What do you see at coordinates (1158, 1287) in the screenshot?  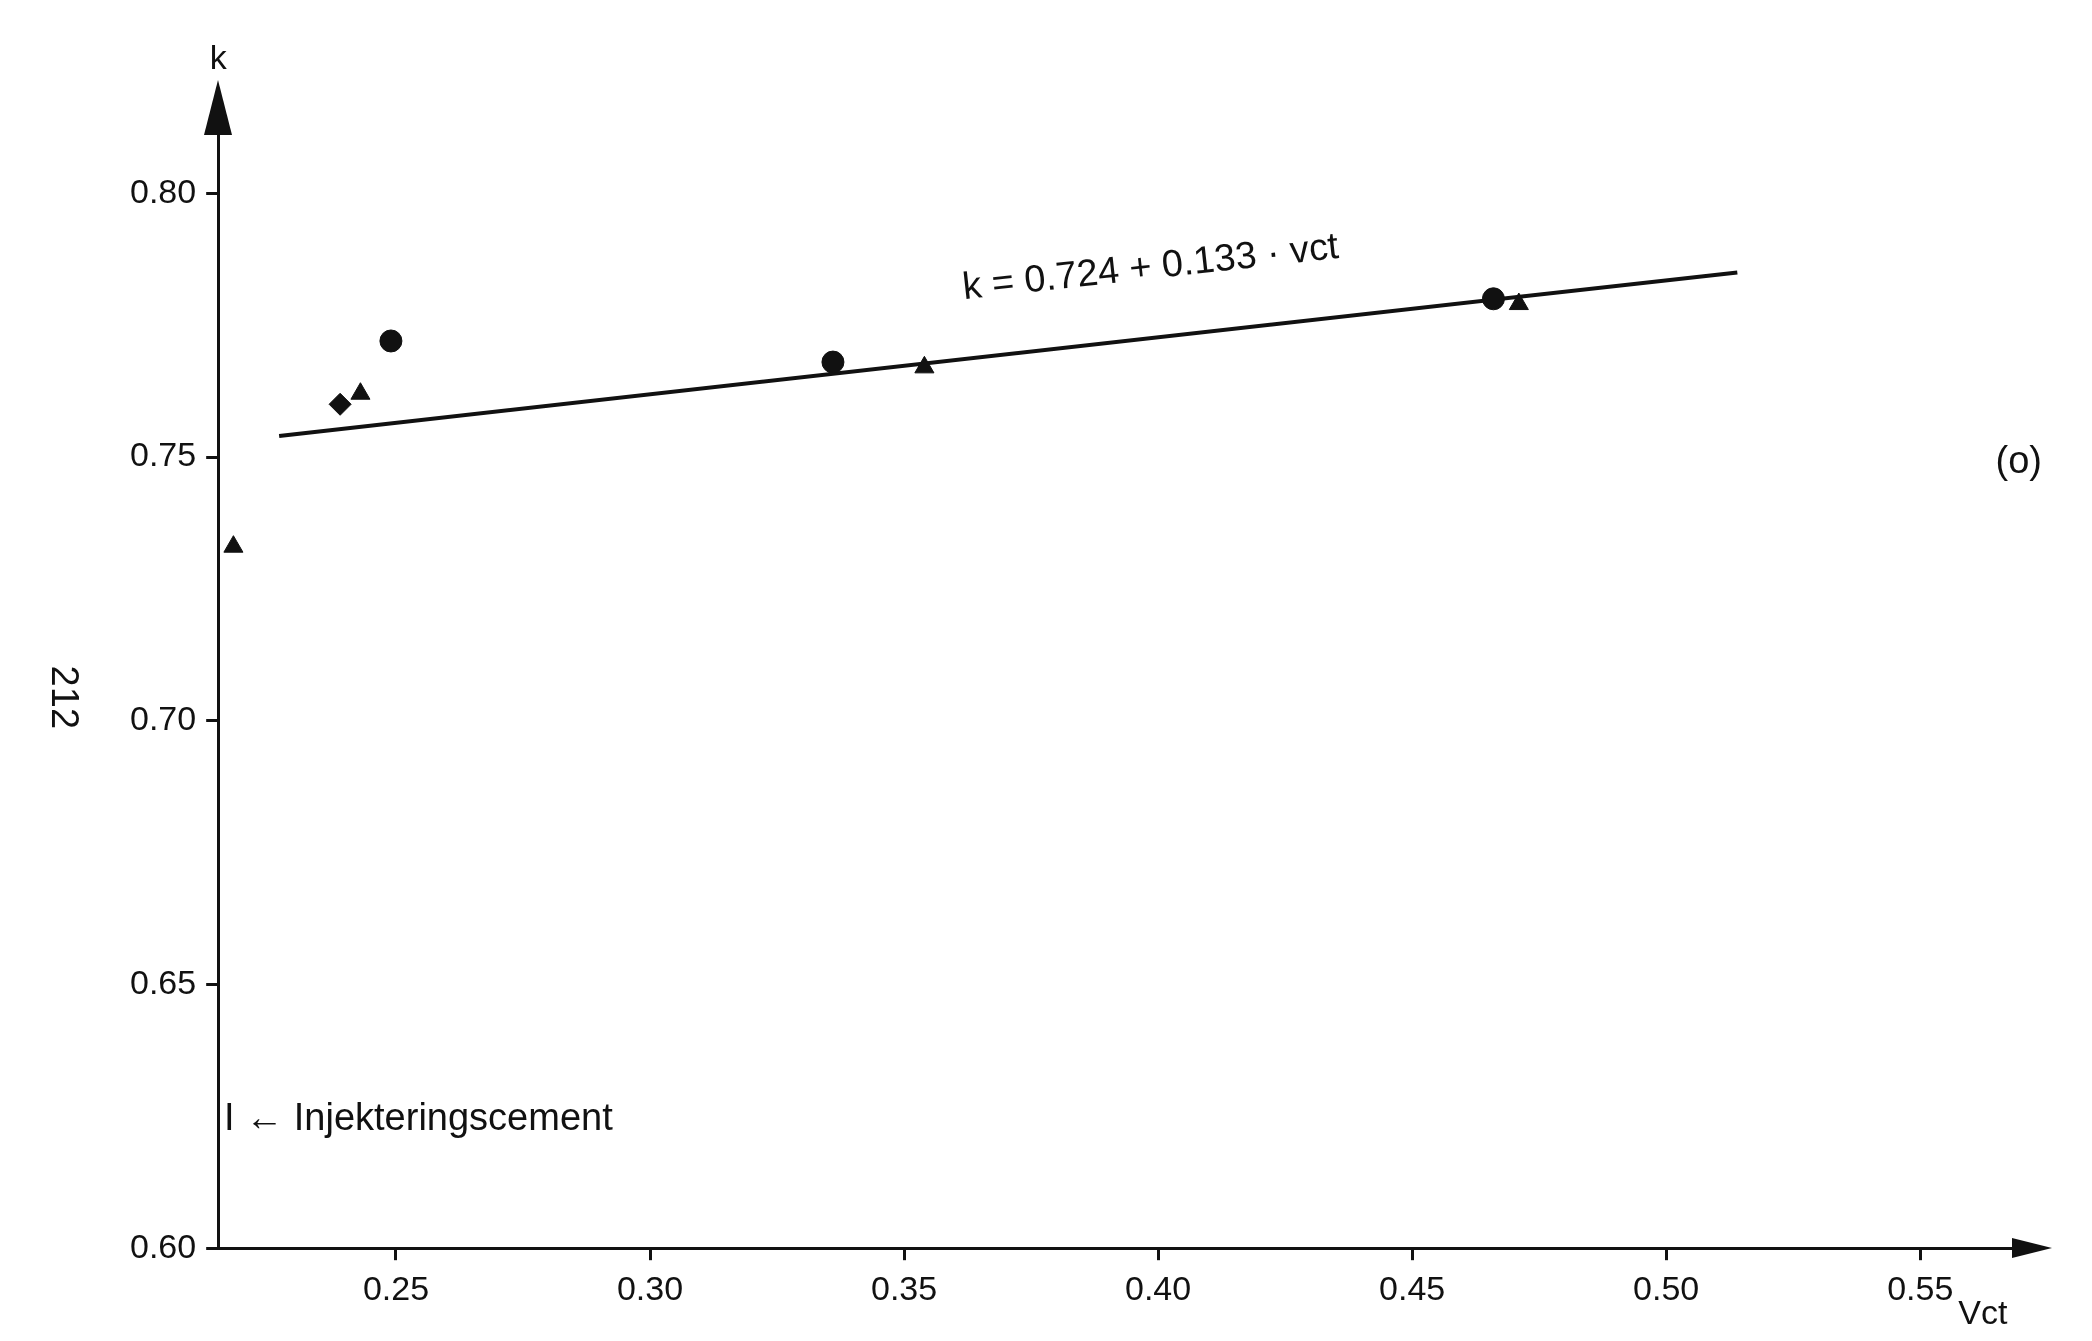 I see `x-tick-label: 0.40` at bounding box center [1158, 1287].